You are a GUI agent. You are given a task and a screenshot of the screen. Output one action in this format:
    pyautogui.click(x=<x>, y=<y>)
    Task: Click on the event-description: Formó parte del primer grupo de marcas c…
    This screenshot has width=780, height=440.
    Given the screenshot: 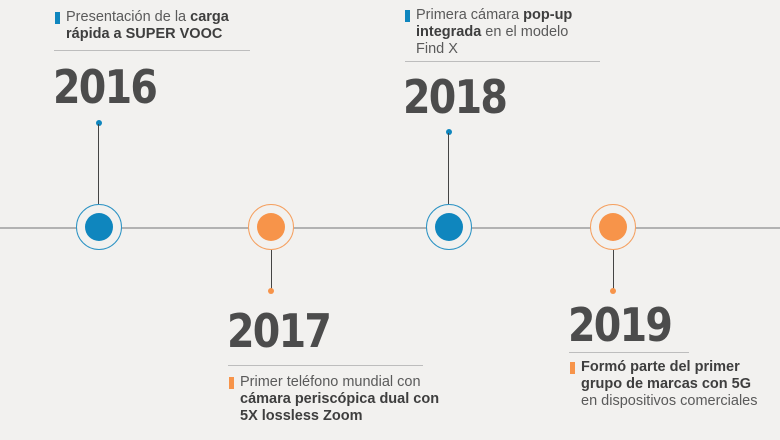 What is the action you would take?
    pyautogui.click(x=670, y=384)
    